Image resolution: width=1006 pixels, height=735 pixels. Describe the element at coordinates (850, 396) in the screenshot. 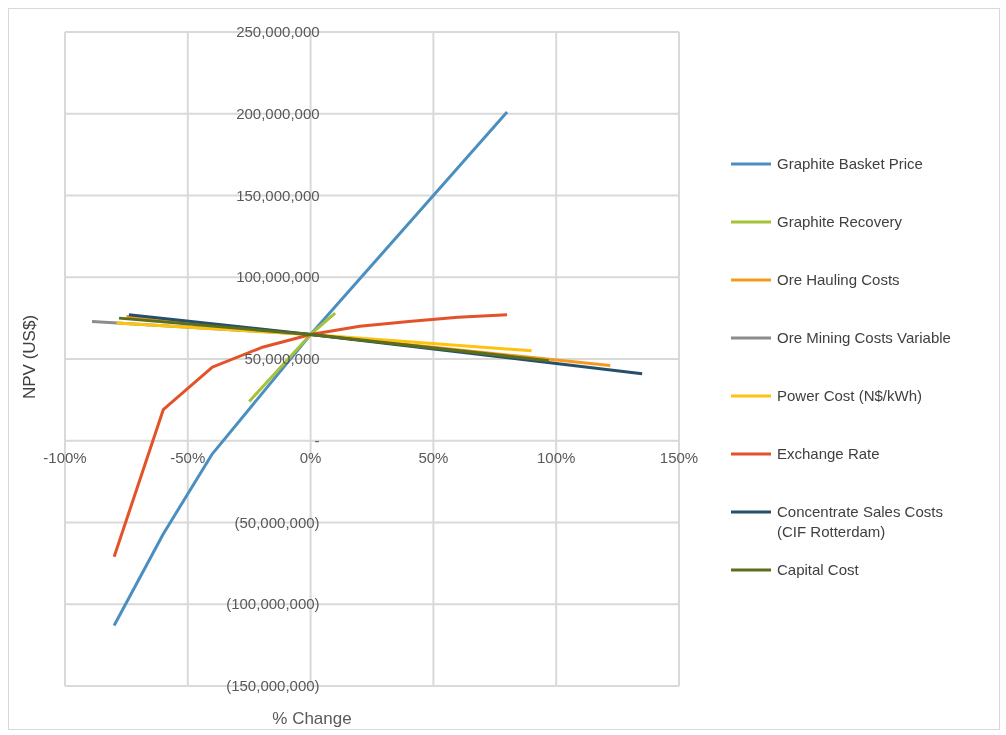

I see `legend-label: Power Cost (N$/kWh)` at that location.